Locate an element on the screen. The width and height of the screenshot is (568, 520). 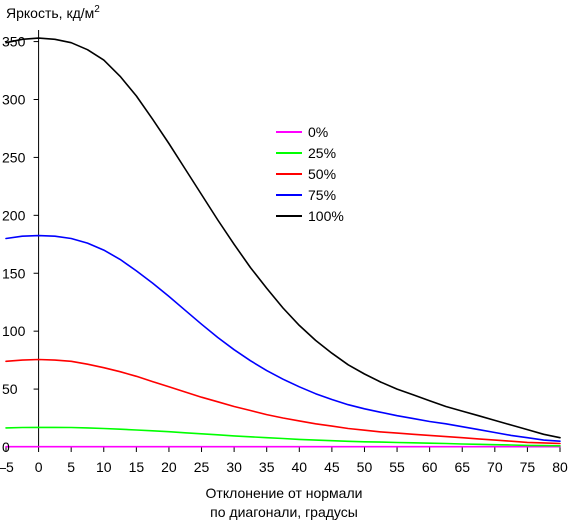
legend-label: 25% is located at coordinates (322, 153).